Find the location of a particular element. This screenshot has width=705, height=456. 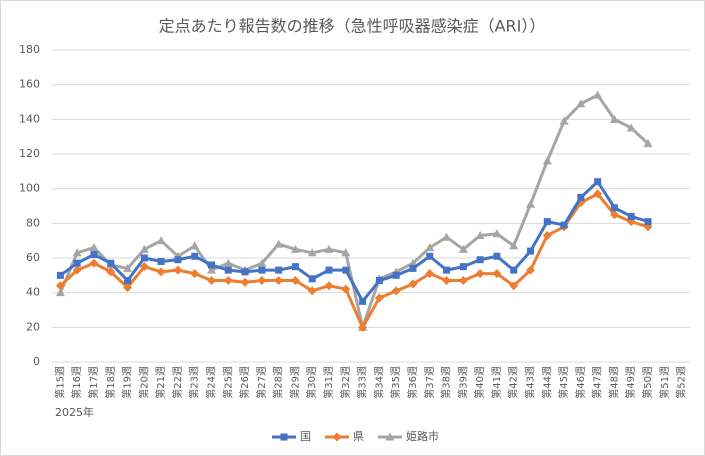

x-tick-label: 第37週 is located at coordinates (429, 382).